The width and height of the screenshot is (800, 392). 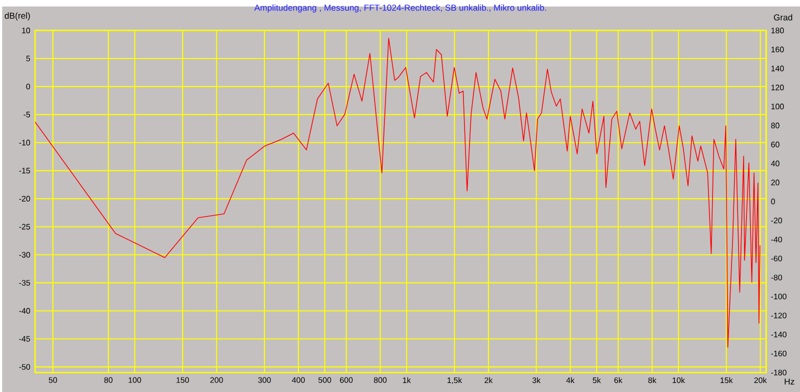 What do you see at coordinates (789, 381) in the screenshot?
I see `x-axis-title: Hz` at bounding box center [789, 381].